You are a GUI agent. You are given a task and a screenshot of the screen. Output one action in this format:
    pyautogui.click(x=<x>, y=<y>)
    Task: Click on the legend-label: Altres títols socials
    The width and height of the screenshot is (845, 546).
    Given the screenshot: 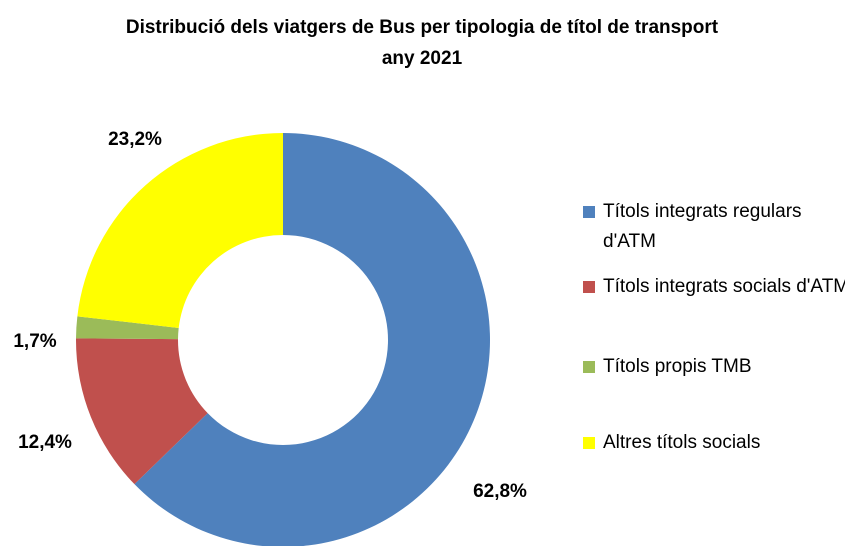 What is the action you would take?
    pyautogui.click(x=682, y=442)
    